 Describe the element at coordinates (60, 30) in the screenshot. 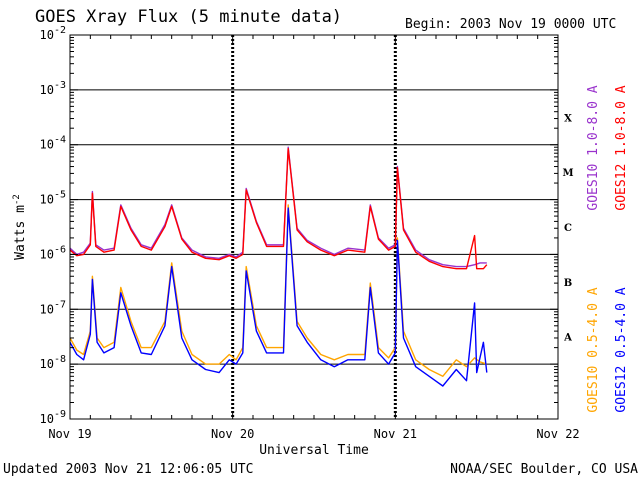

I see `y-tick-label-exp: -2` at that location.